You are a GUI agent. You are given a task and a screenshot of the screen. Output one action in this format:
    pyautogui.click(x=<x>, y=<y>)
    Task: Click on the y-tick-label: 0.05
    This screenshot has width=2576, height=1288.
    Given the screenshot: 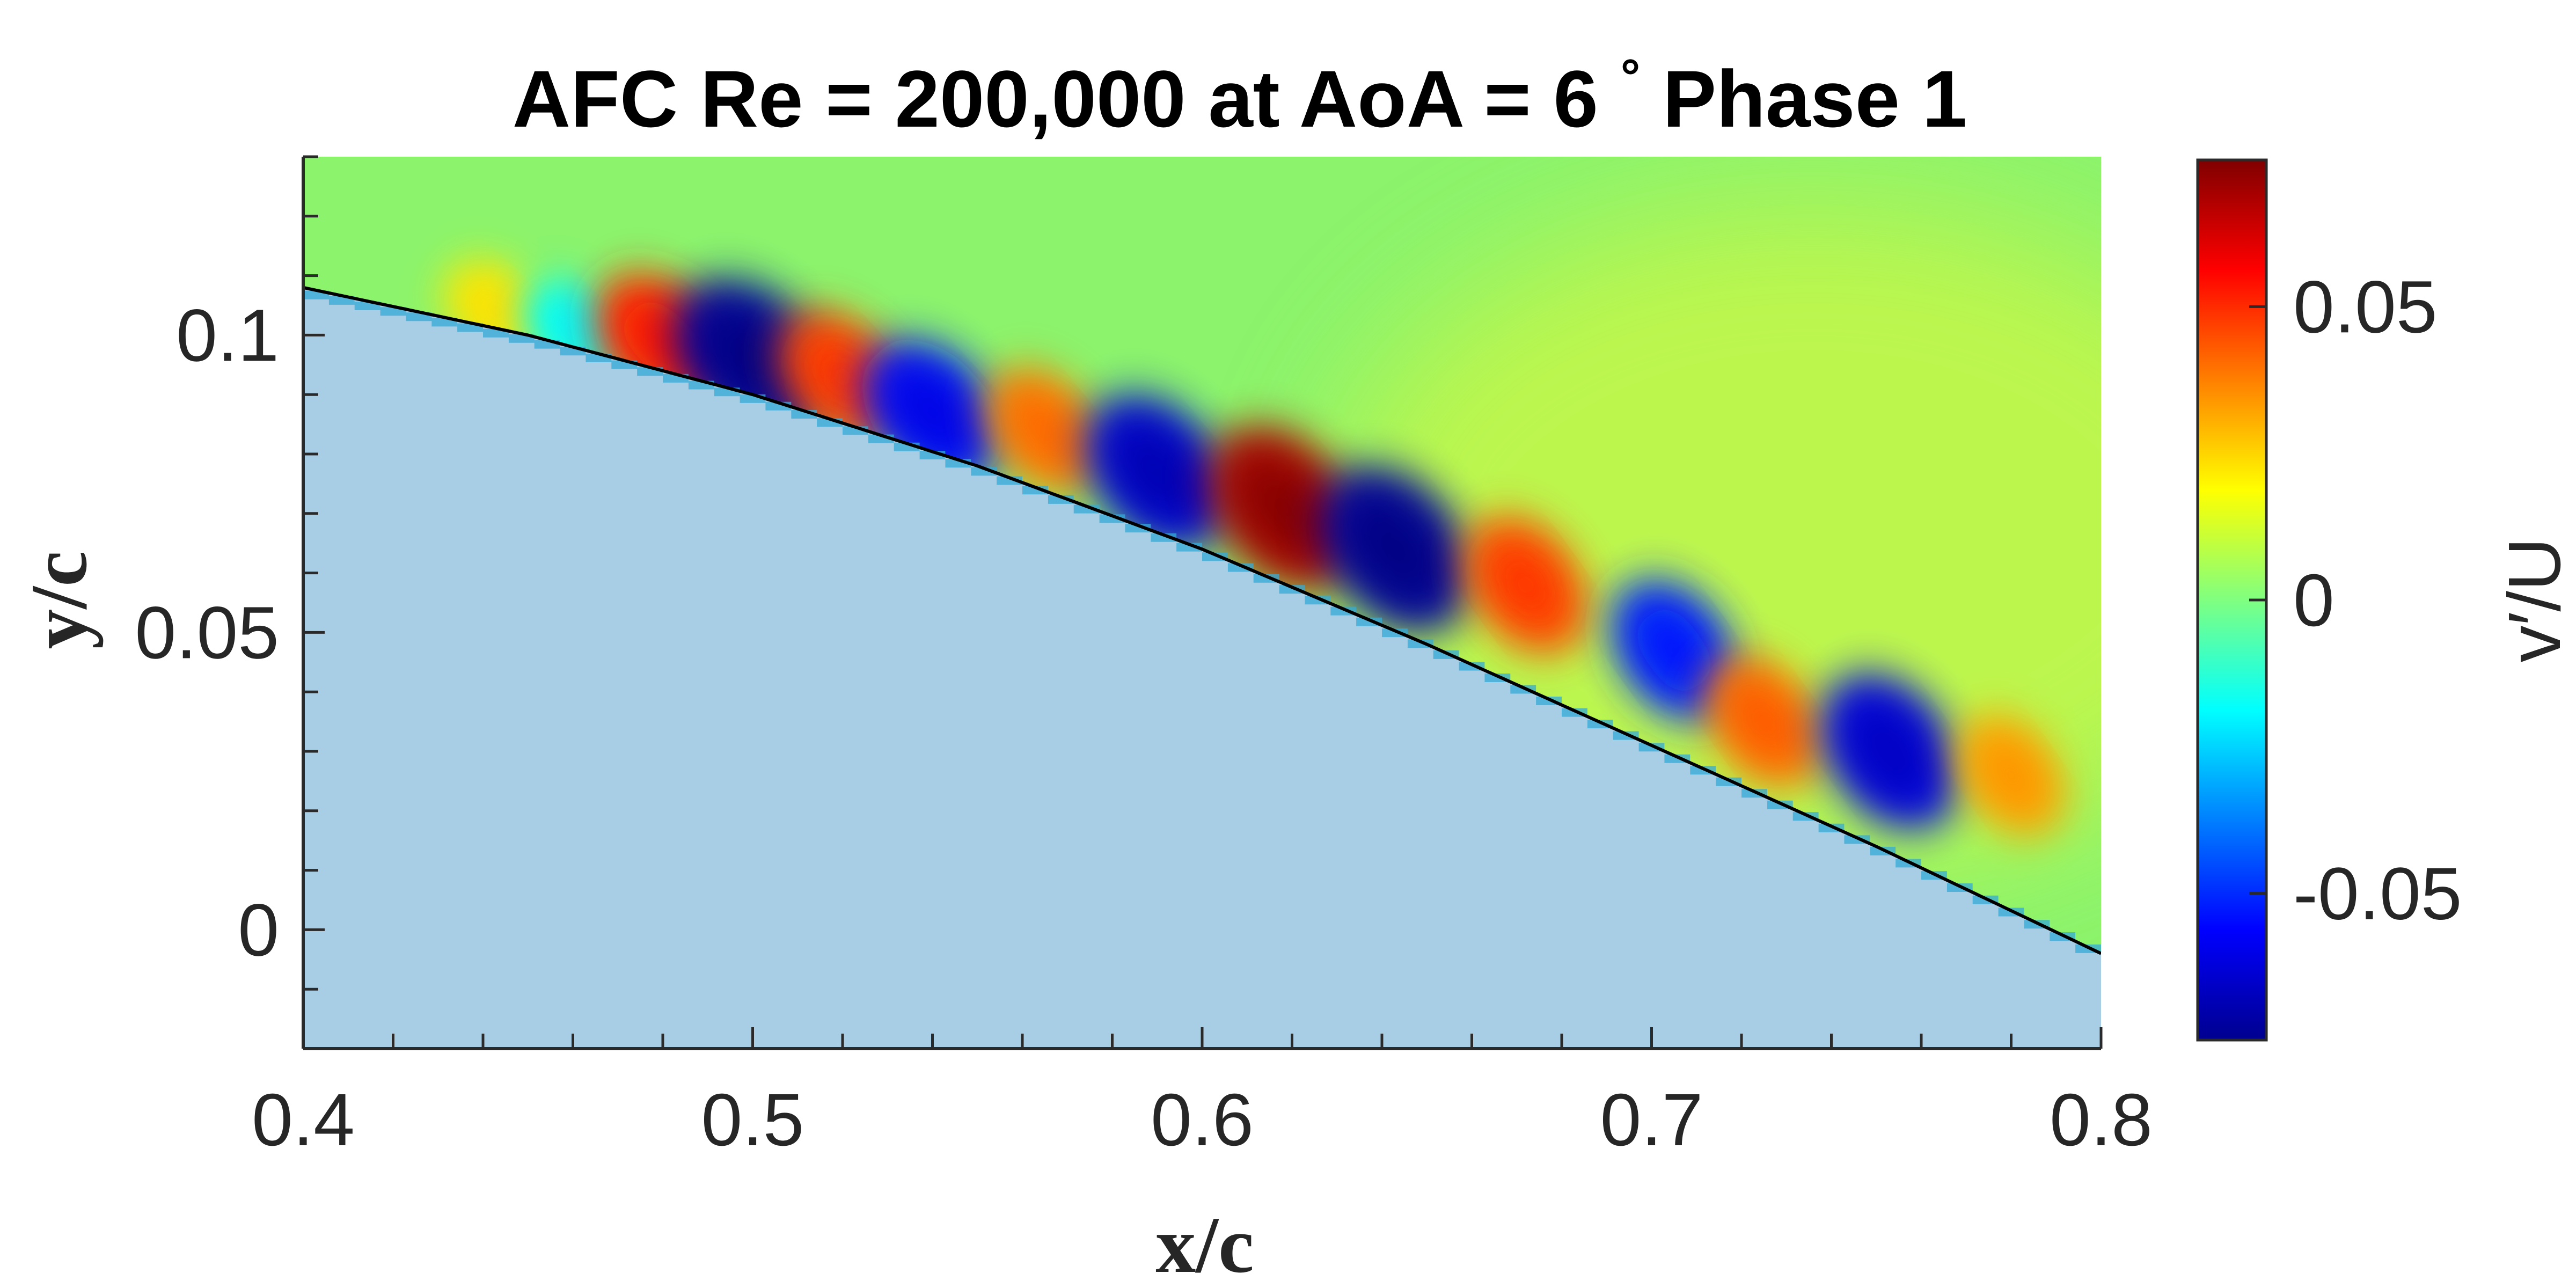 What is the action you would take?
    pyautogui.click(x=207, y=632)
    